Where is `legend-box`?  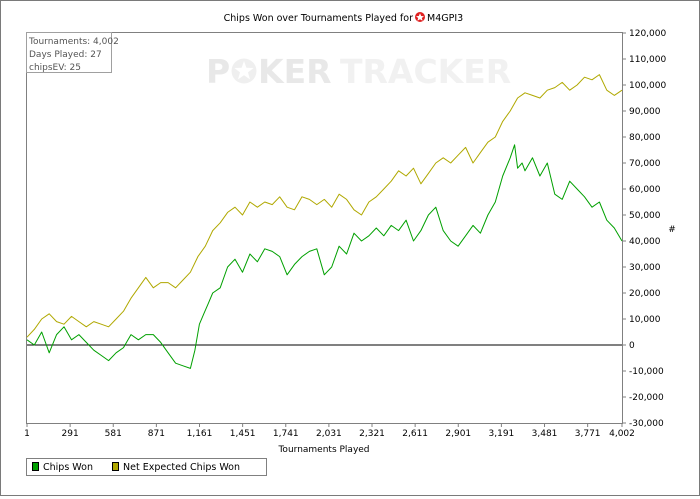 legend-box is located at coordinates (146, 467).